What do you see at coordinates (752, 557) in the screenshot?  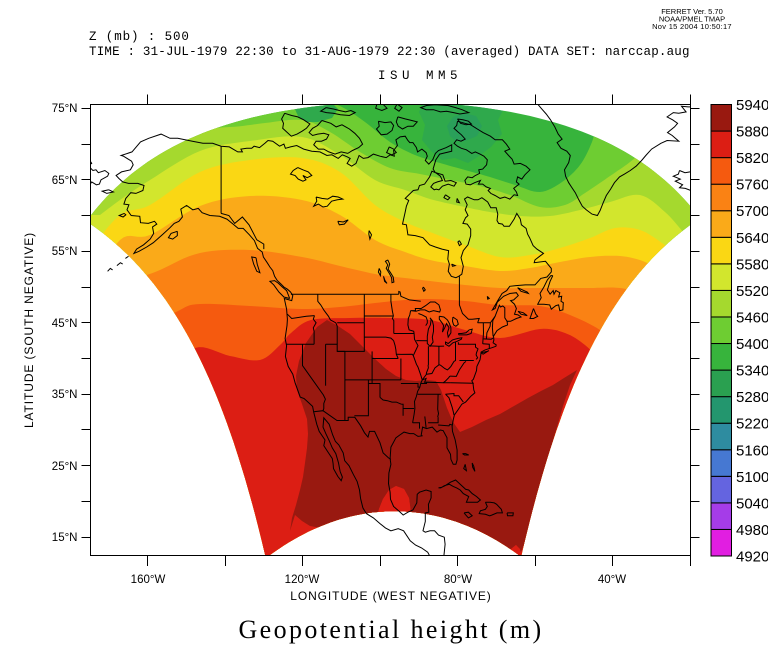 I see `svg-text: 4920` at bounding box center [752, 557].